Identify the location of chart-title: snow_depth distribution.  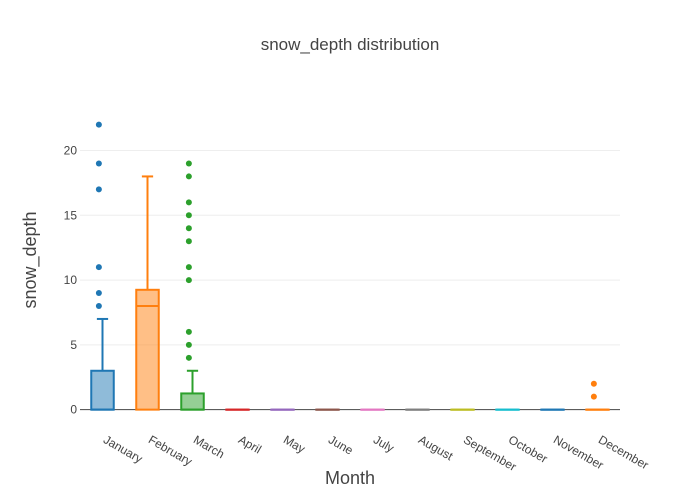
(350, 44).